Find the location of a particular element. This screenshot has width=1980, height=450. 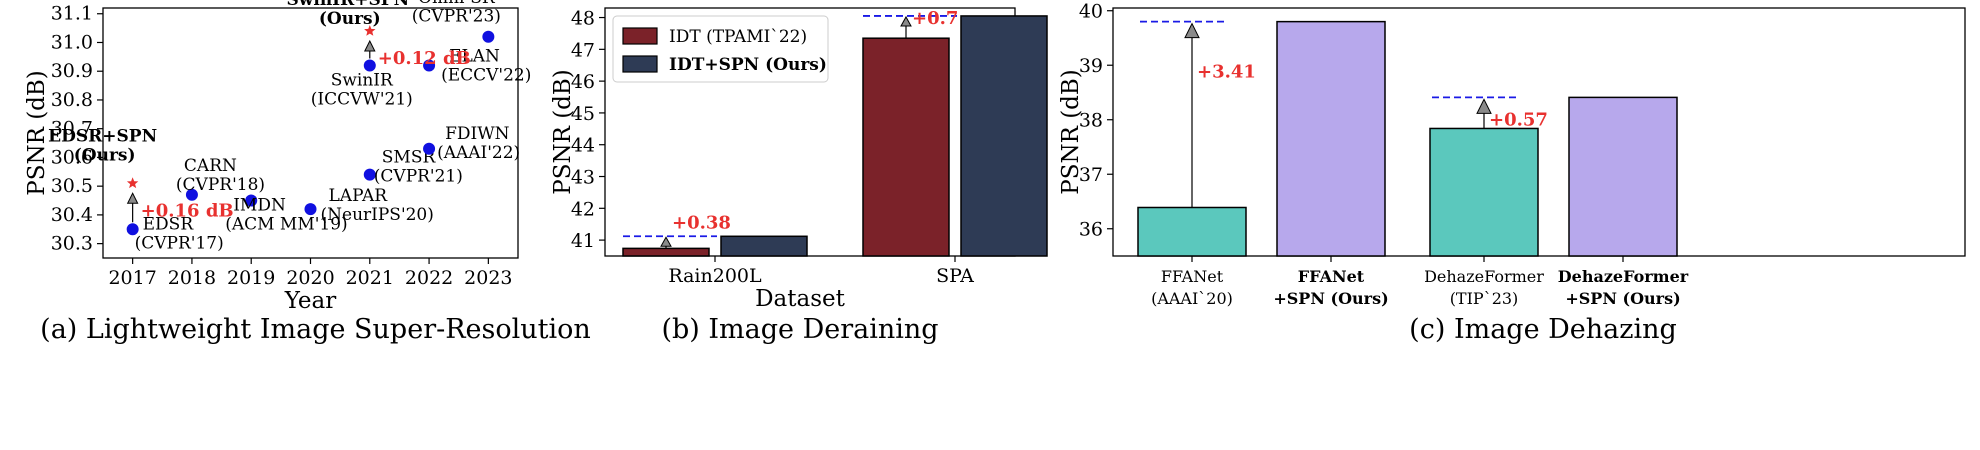

x-tick-label-c: FFANet is located at coordinates (1331, 276).